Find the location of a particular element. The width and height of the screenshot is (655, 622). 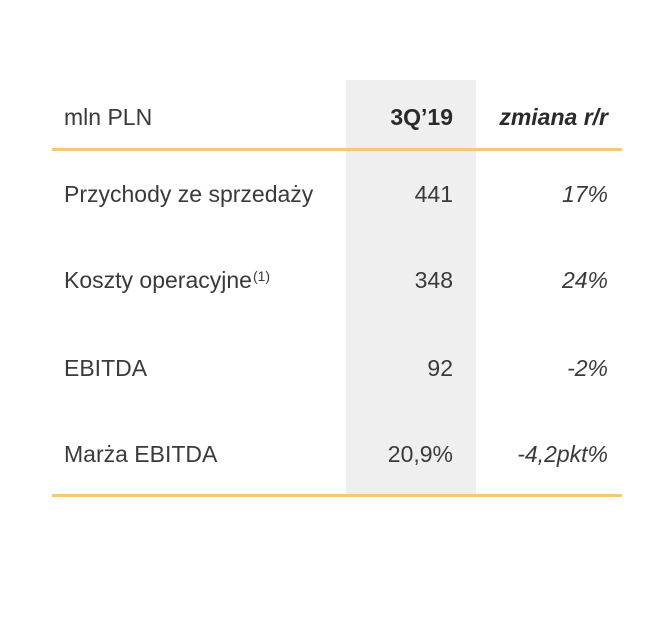

row-label: Koszty operacyjne(1) is located at coordinates (167, 280).